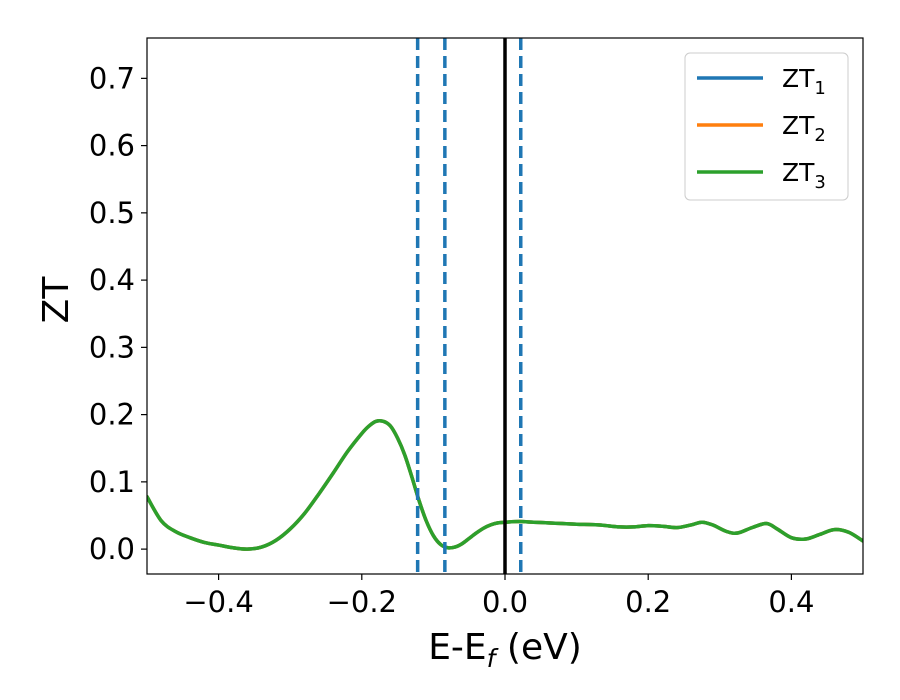  What do you see at coordinates (505, 602) in the screenshot?
I see `x-tick-label: 0.0` at bounding box center [505, 602].